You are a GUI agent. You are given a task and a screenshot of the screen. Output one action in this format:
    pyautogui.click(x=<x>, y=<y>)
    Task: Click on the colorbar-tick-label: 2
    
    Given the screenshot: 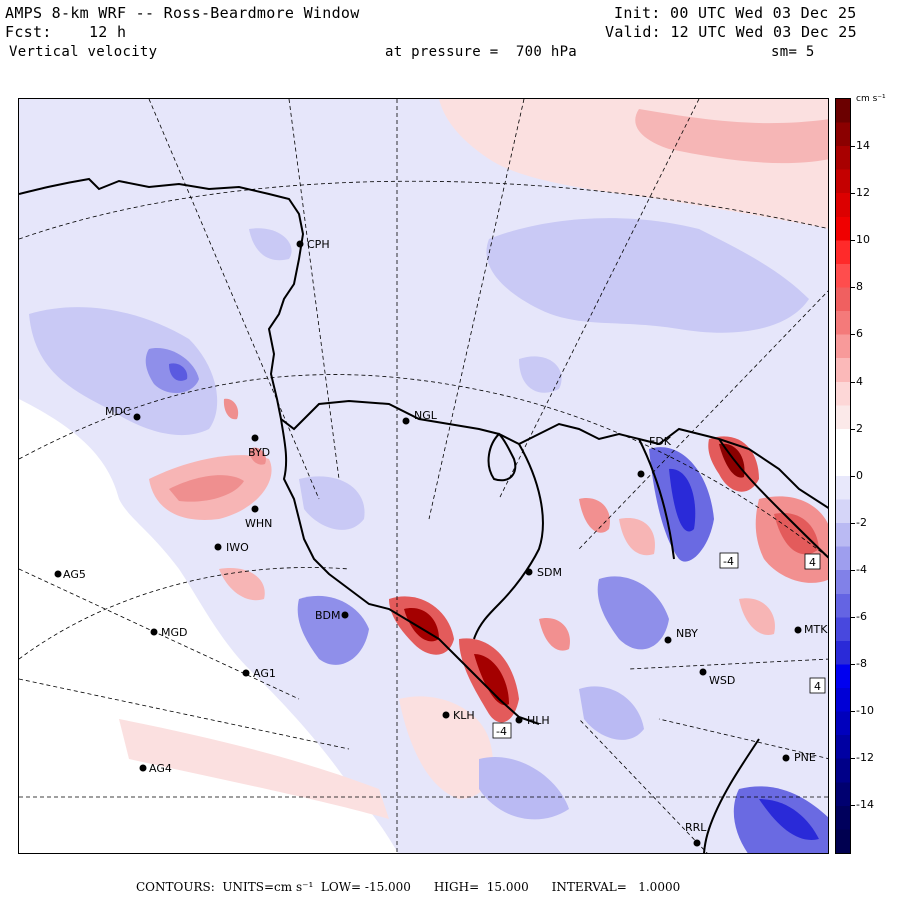 What is the action you would take?
    pyautogui.click(x=859, y=428)
    